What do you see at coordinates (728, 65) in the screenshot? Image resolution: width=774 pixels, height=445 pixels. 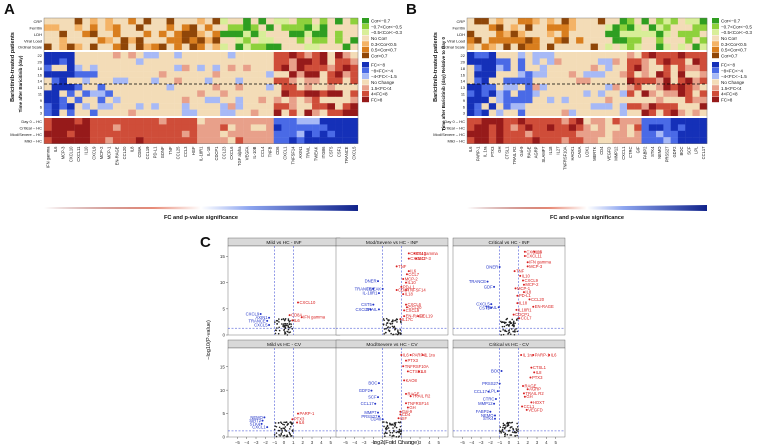 I see `legend-label: FC<−8` at bounding box center [728, 65].